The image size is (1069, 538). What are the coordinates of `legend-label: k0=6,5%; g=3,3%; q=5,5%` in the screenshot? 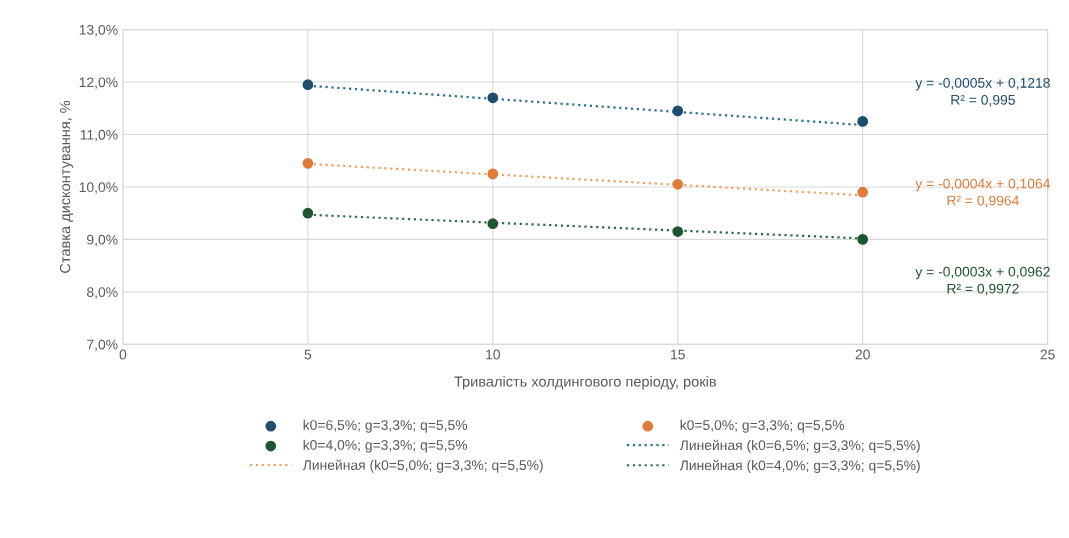 It's located at (385, 426).